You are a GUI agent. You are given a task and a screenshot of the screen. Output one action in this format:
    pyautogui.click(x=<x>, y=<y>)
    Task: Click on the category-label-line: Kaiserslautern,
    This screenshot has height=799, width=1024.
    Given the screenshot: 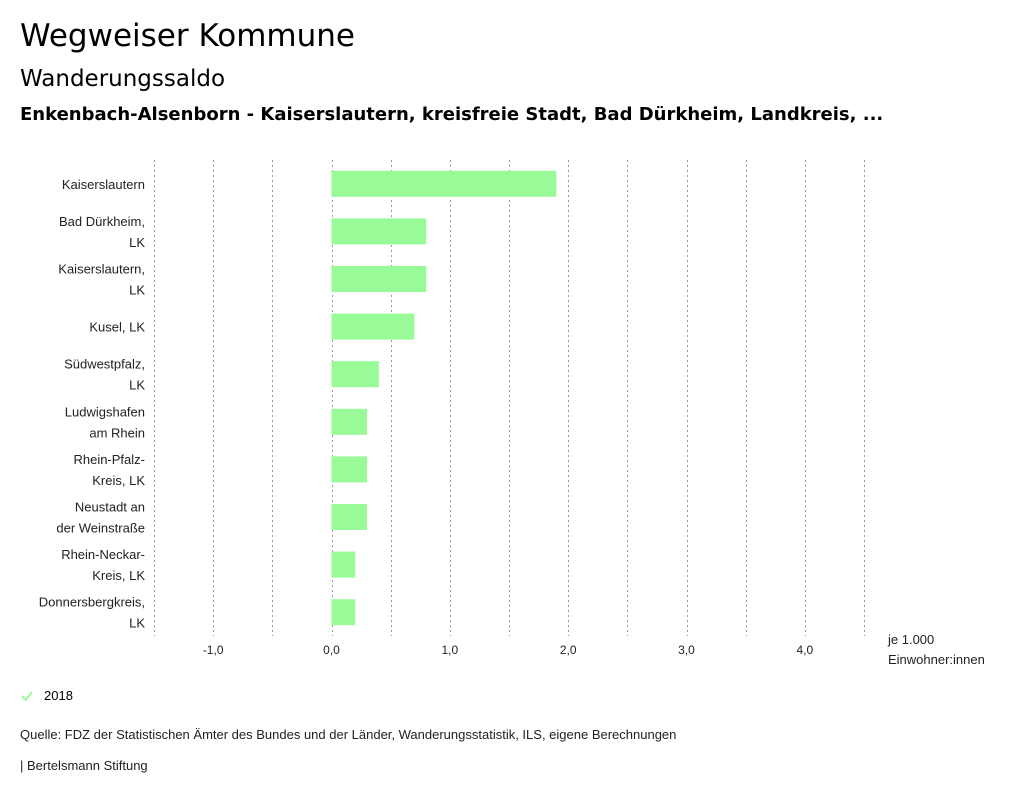 What is the action you would take?
    pyautogui.click(x=101, y=269)
    